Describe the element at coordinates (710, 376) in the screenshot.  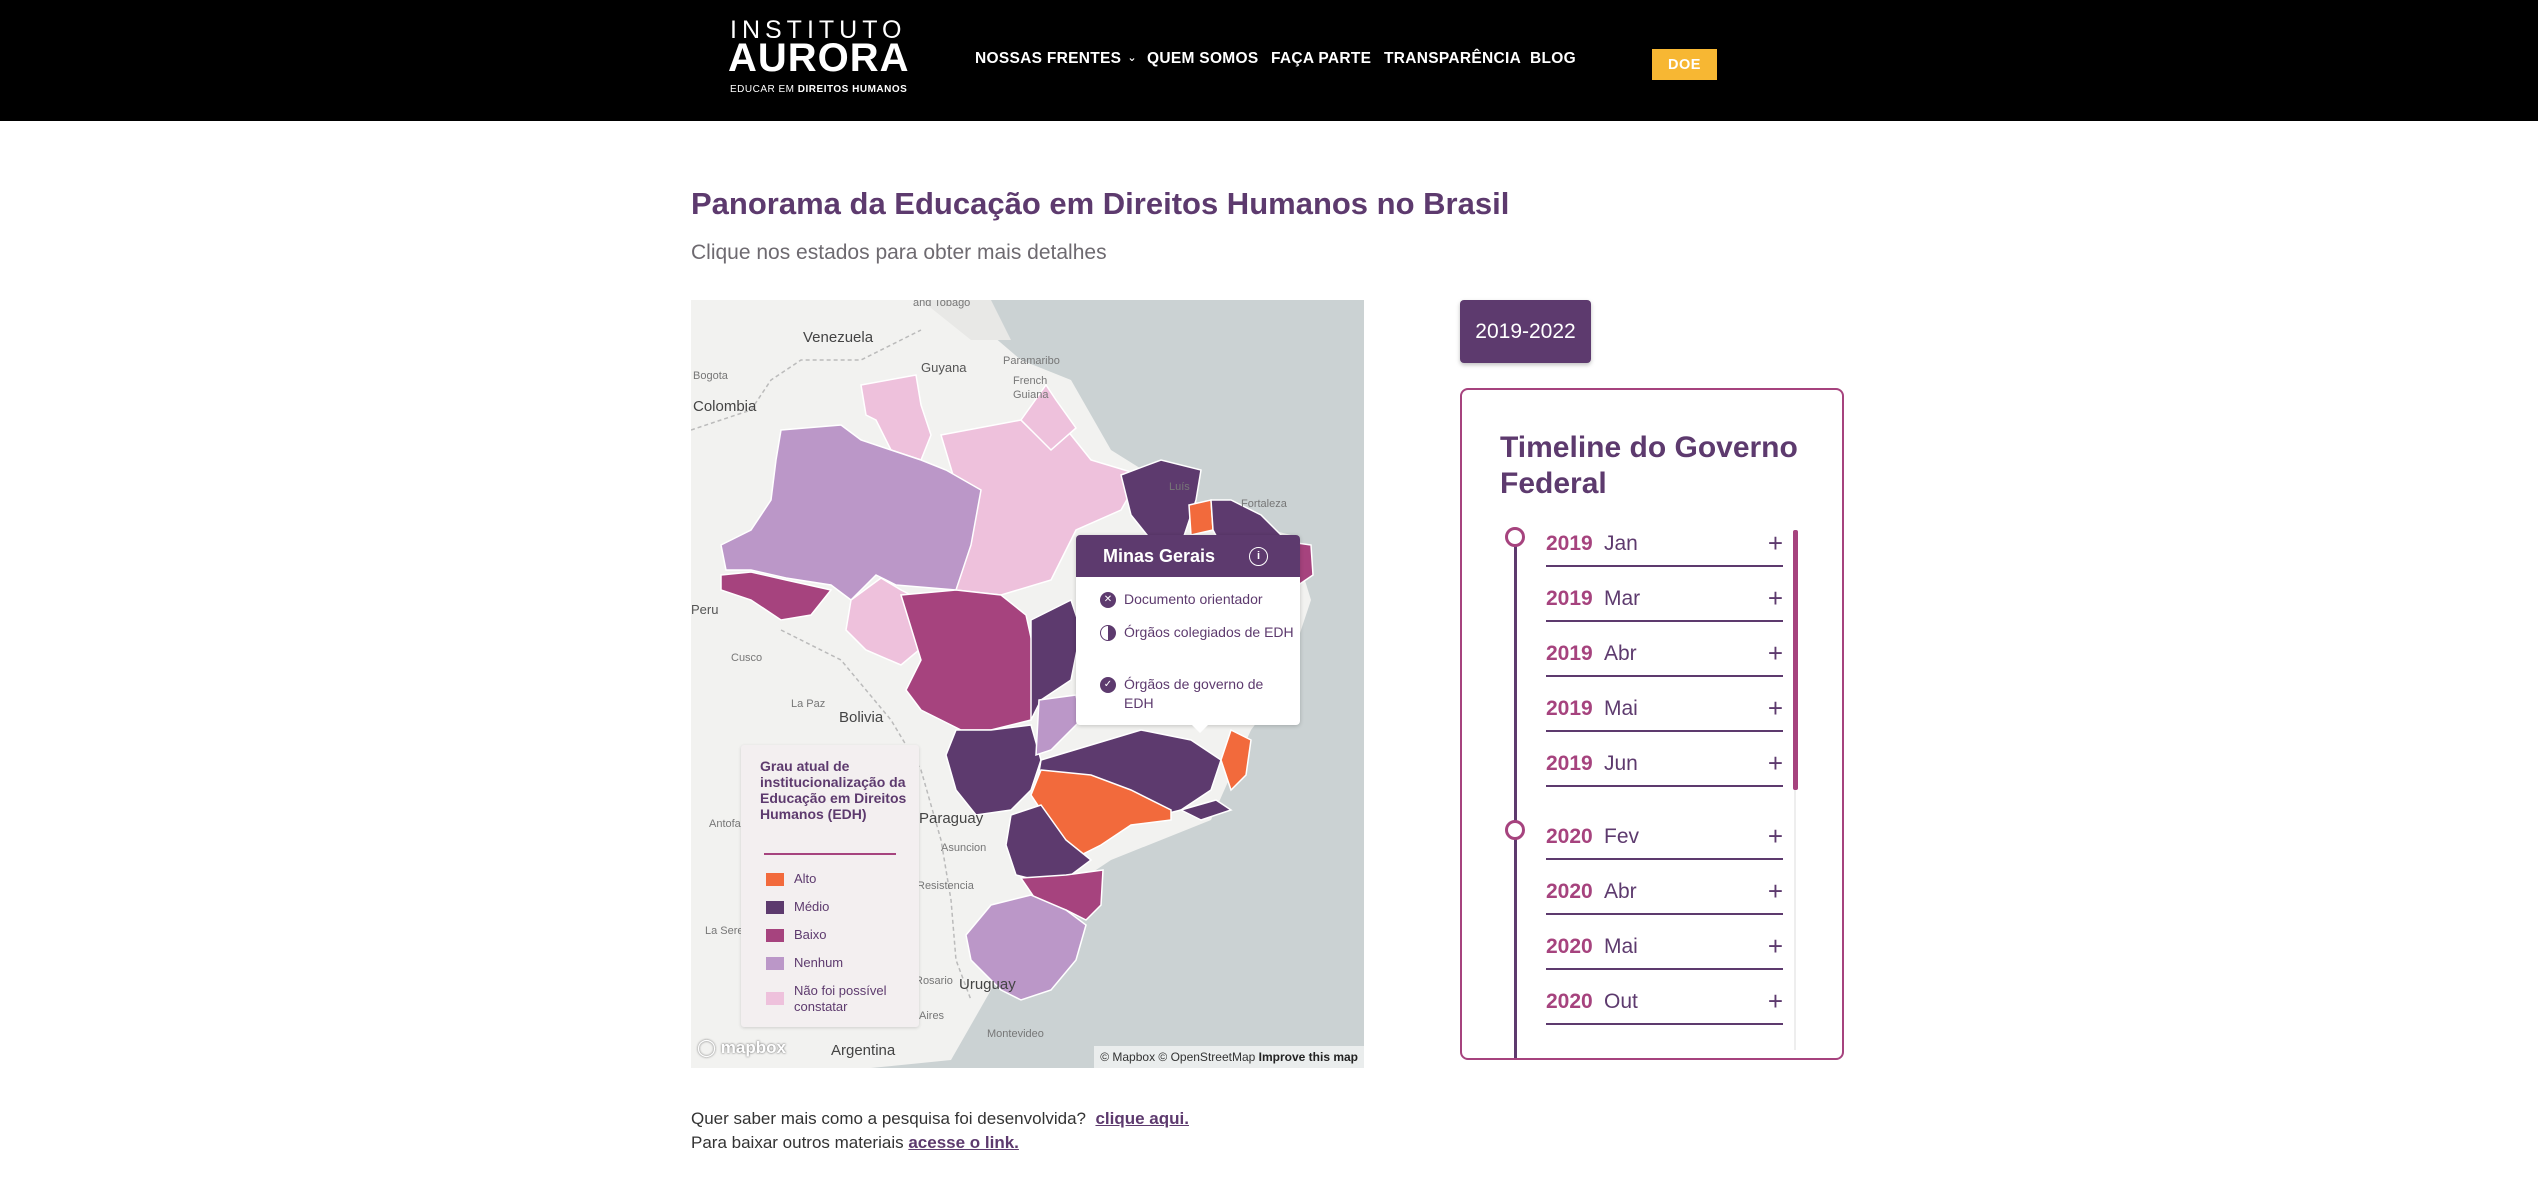
I see `map-label-bogota: Bogota` at that location.